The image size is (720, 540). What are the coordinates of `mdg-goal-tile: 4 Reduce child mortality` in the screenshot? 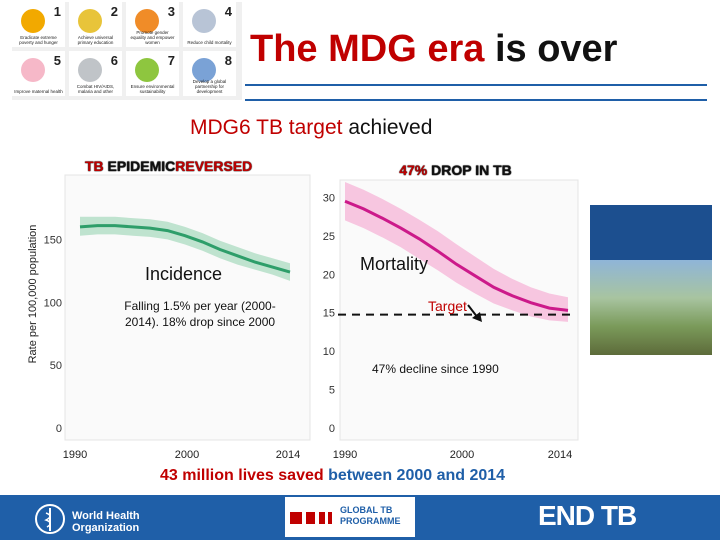 It's located at (209, 24).